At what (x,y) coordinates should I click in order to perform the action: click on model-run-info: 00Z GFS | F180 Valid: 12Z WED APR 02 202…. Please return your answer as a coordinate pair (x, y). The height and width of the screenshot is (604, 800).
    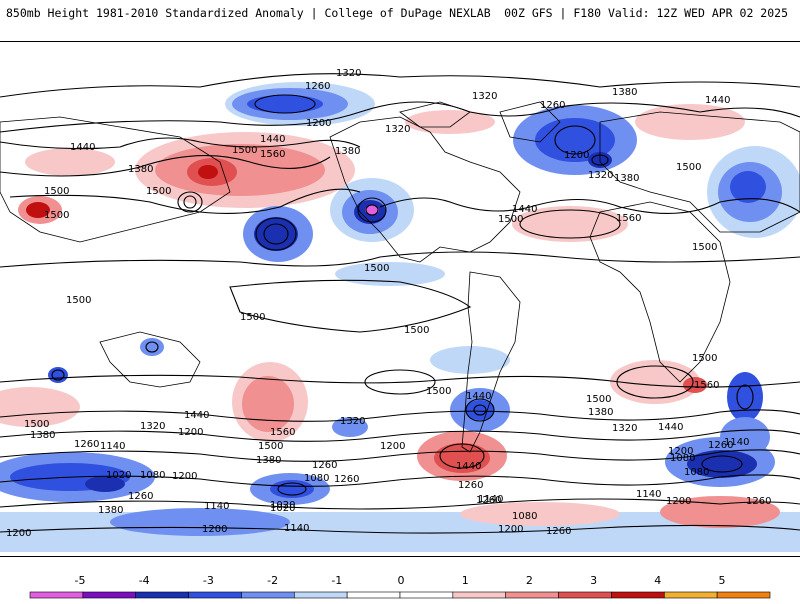
    Looking at the image, I should click on (646, 13).